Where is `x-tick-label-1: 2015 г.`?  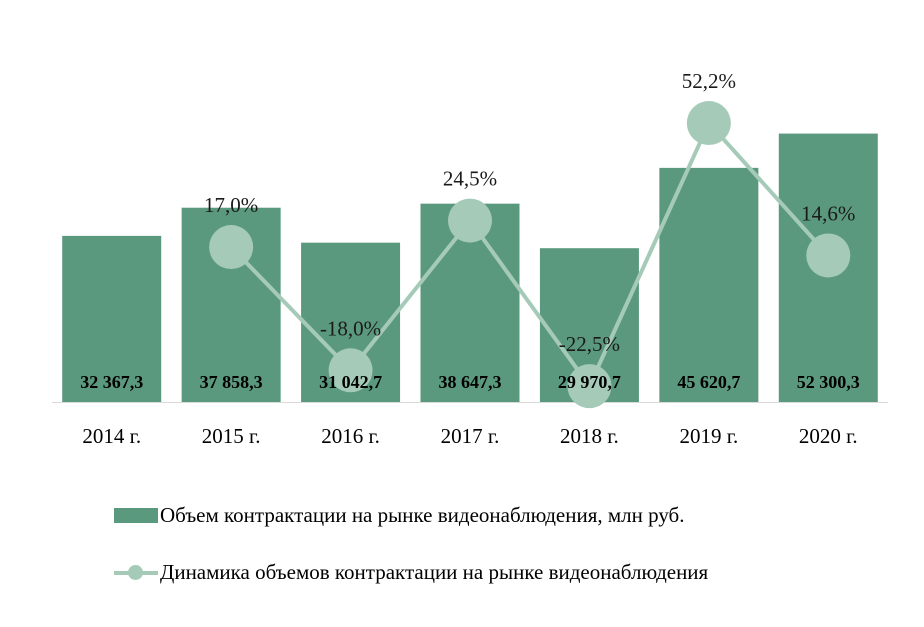 x-tick-label-1: 2015 г. is located at coordinates (231, 436).